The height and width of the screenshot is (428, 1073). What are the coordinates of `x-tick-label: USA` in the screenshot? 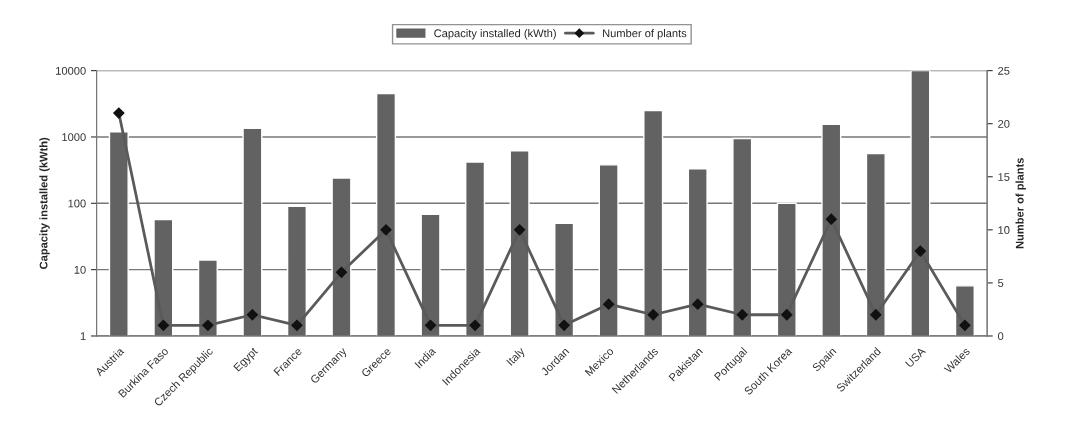 It's located at (916, 357).